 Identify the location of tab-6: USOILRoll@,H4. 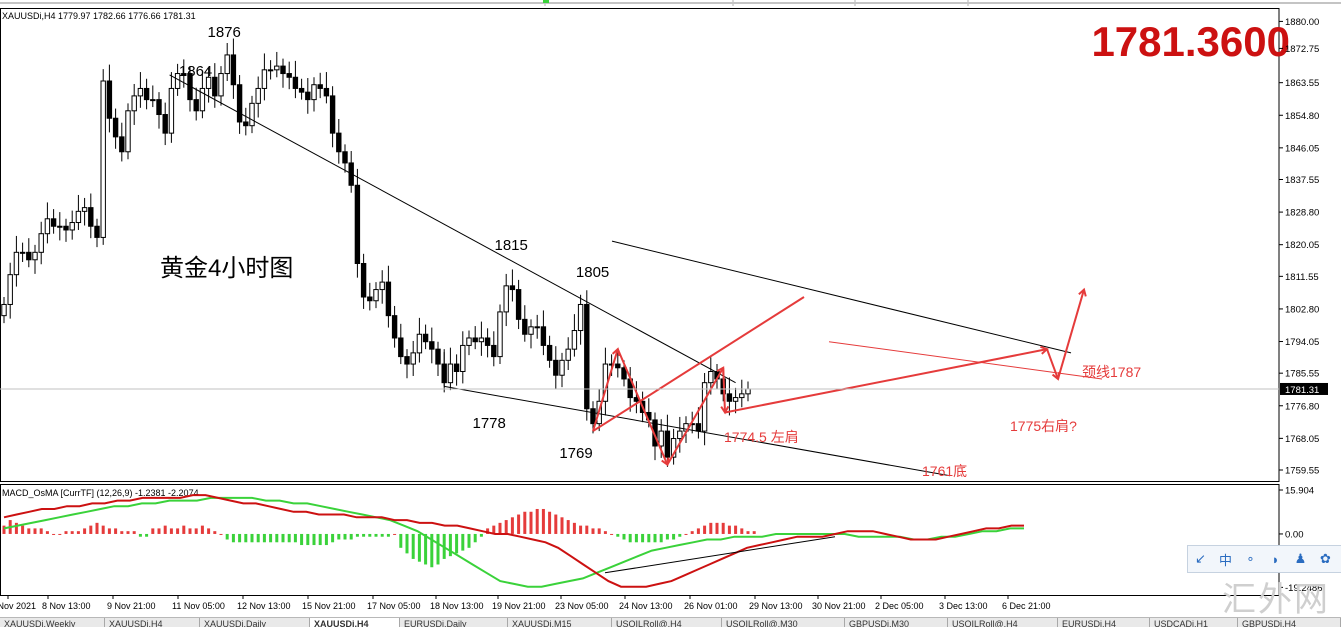
(667, 622).